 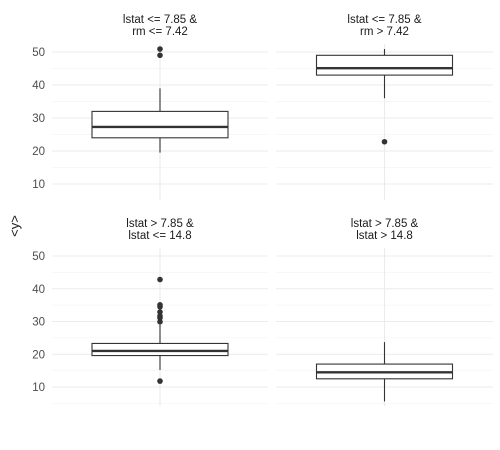 What do you see at coordinates (384, 32) in the screenshot?
I see `panel-title-line2: rm > 7.42` at bounding box center [384, 32].